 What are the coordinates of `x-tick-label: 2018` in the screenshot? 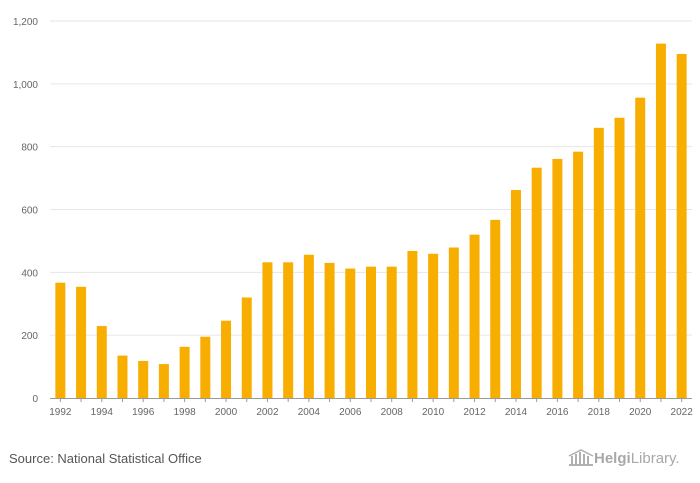 It's located at (599, 412).